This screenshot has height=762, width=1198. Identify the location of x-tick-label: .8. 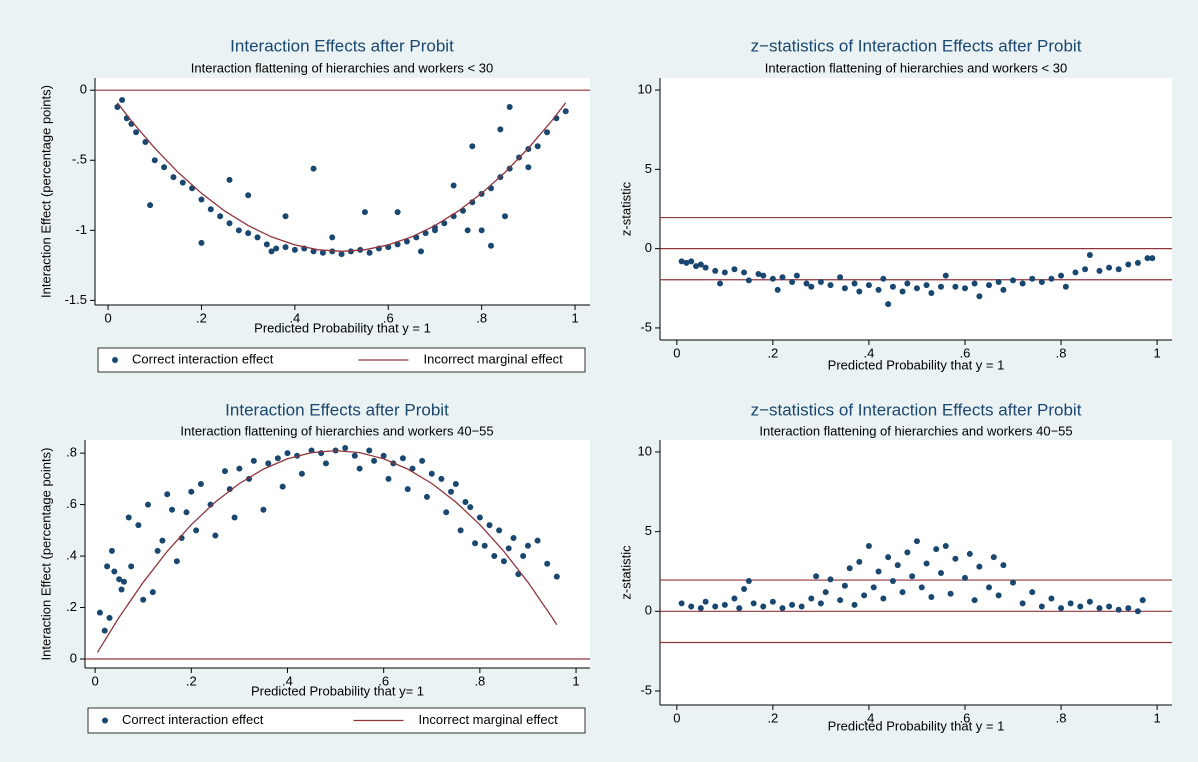
(479, 680).